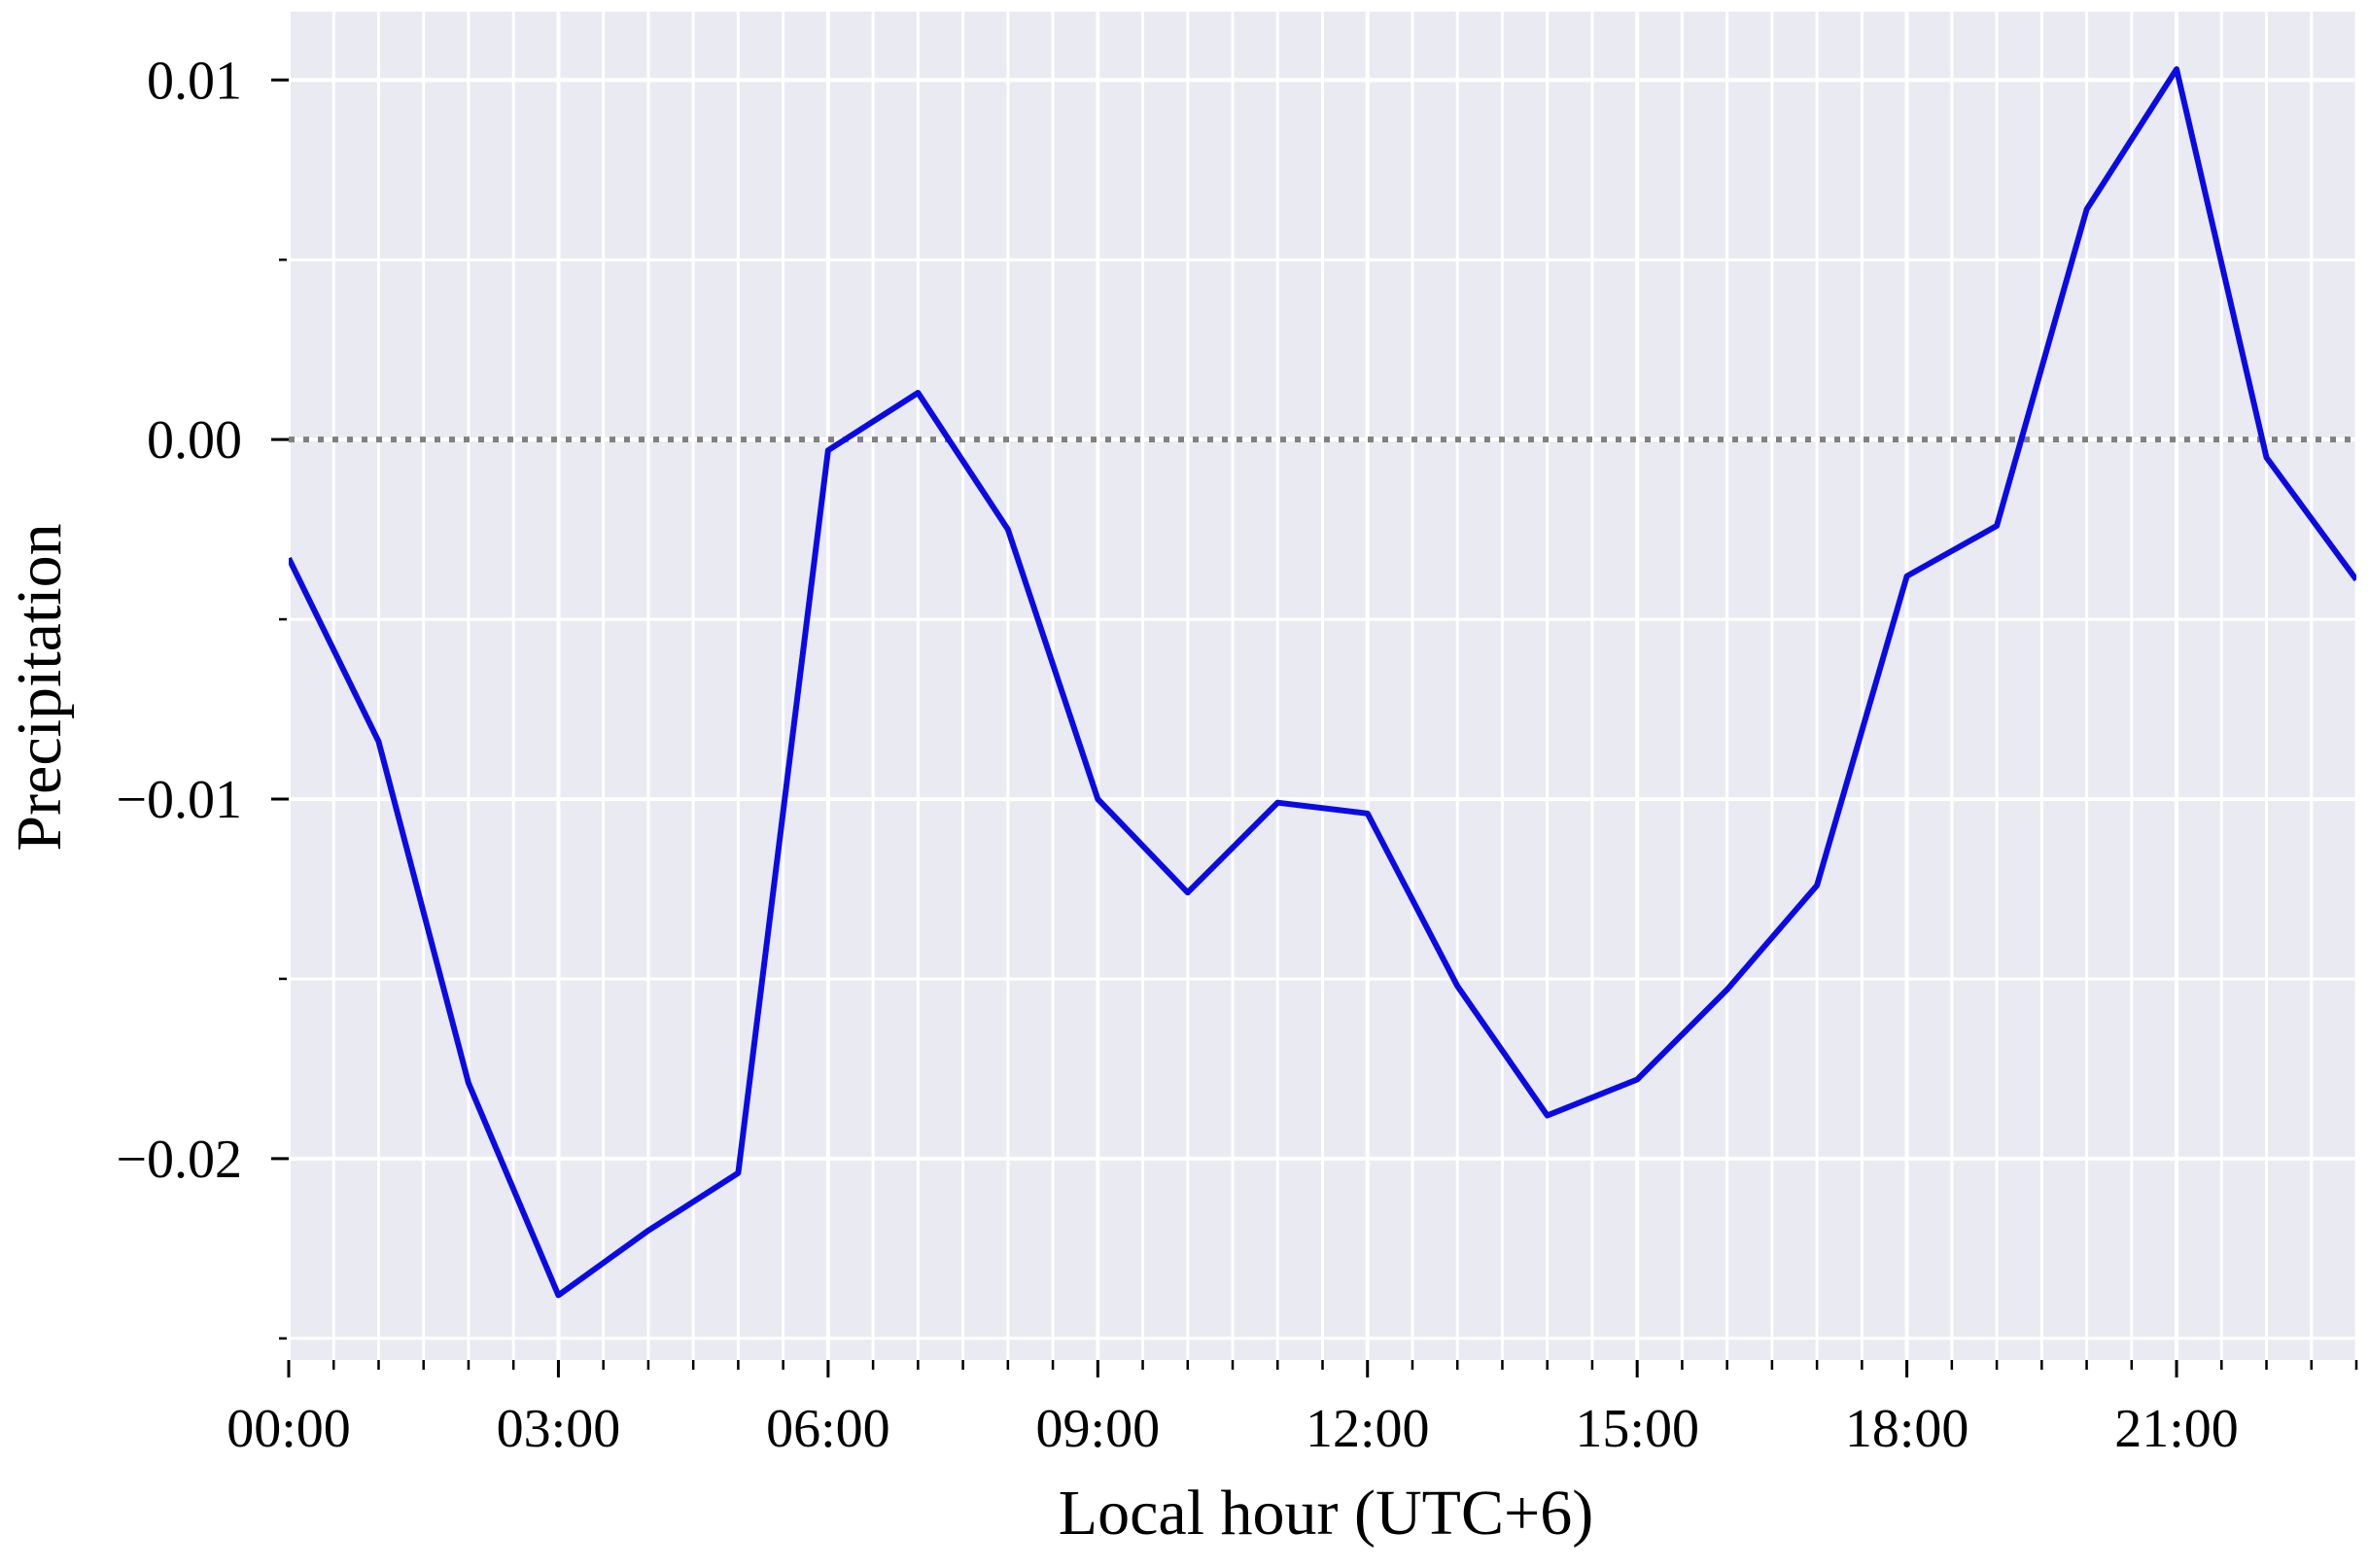 Image resolution: width=2369 pixels, height=1568 pixels. What do you see at coordinates (1098, 1429) in the screenshot?
I see `x-tick-label: 09:00` at bounding box center [1098, 1429].